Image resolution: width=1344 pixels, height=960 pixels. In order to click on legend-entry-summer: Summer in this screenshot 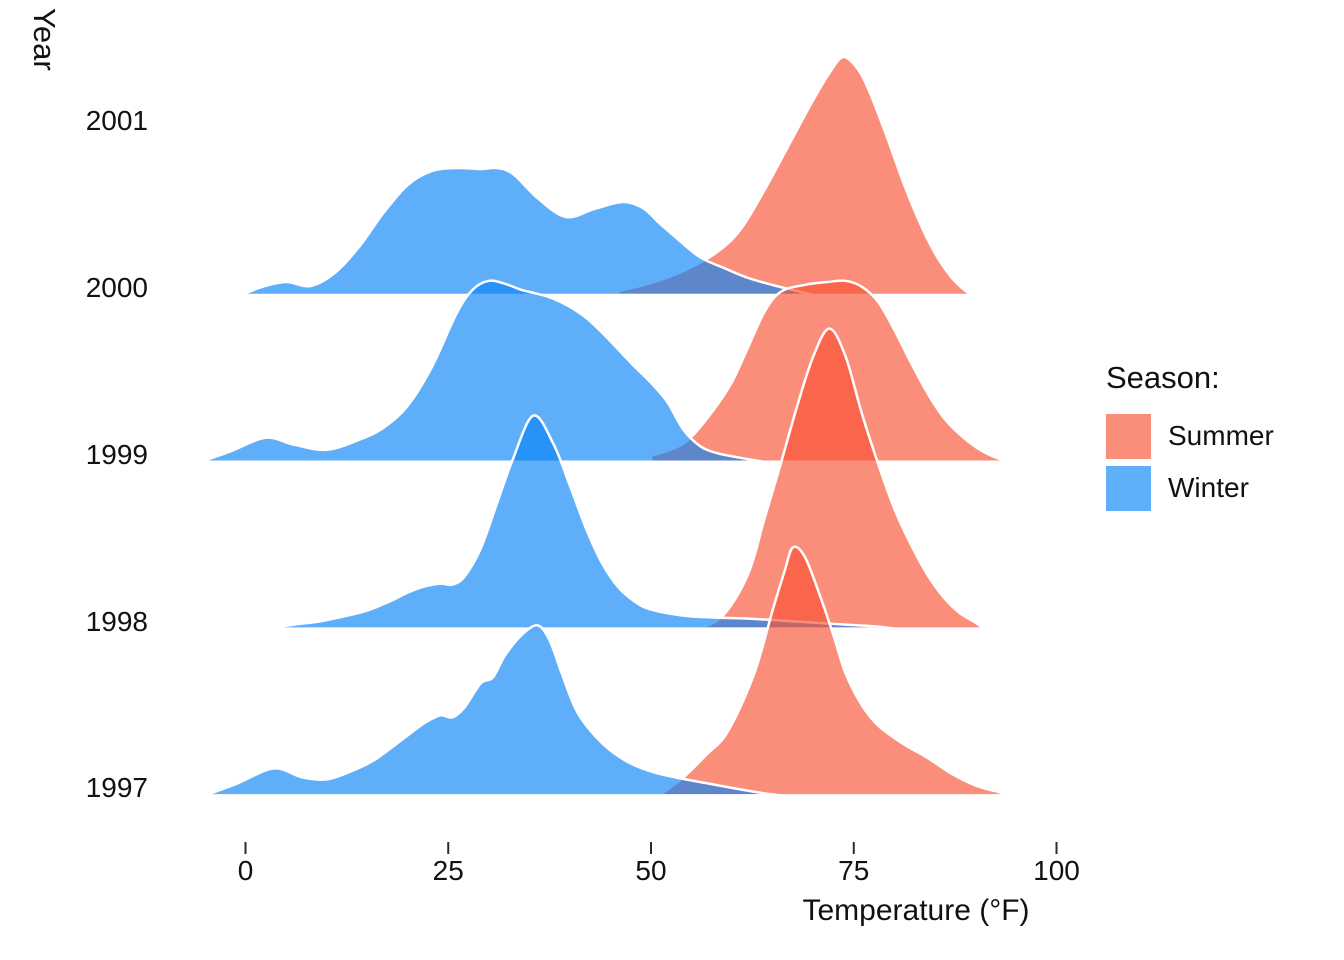, I will do `click(1190, 436)`.